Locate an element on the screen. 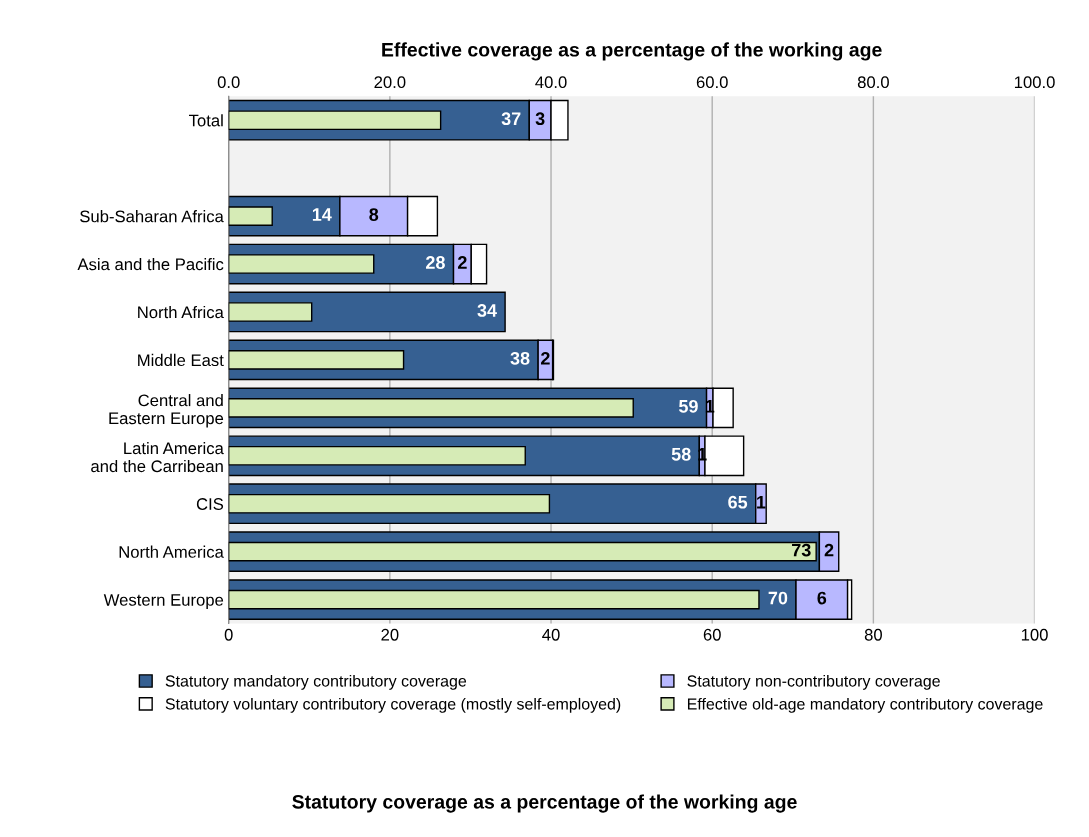 The width and height of the screenshot is (1089, 837). x-tick-label: 0 is located at coordinates (228, 634).